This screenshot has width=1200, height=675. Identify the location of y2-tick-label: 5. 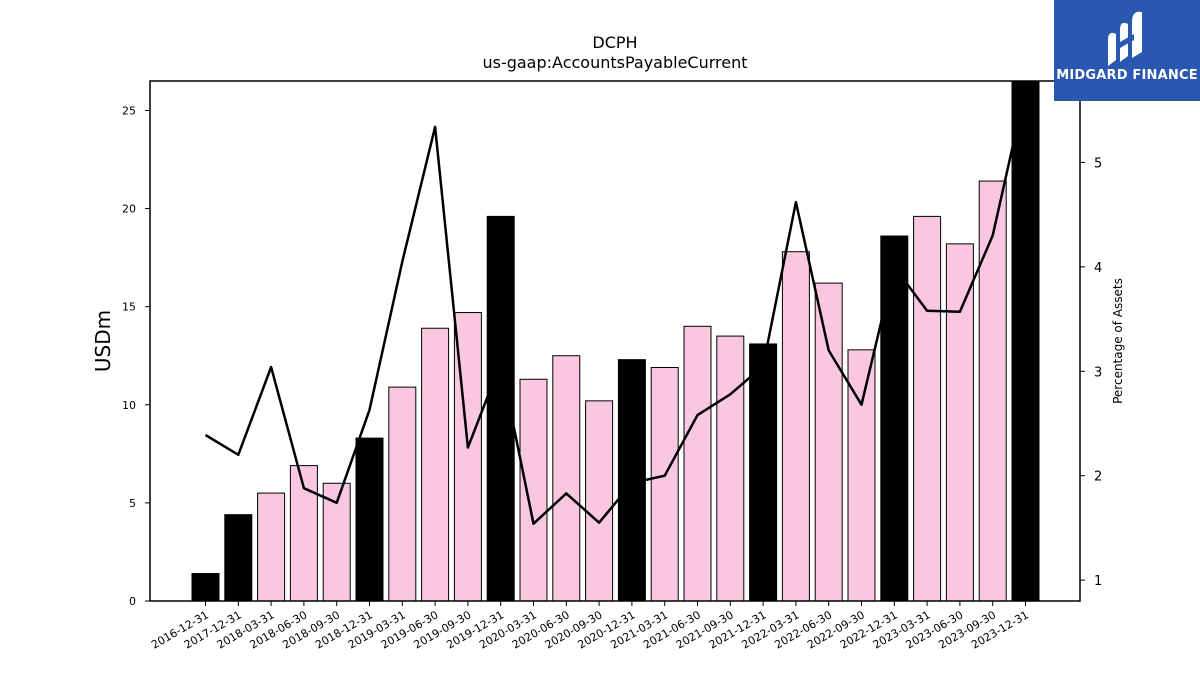
(1098, 163).